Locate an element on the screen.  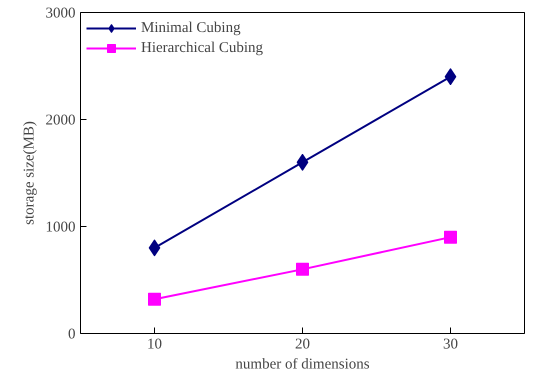
y-axis-title: storage size(MB) is located at coordinates (30, 173).